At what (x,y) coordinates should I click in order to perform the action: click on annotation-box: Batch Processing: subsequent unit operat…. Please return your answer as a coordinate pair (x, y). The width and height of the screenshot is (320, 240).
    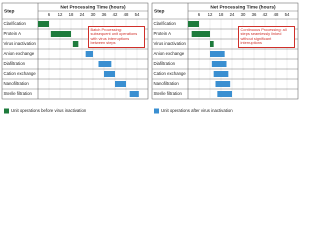
    Looking at the image, I should click on (116, 37).